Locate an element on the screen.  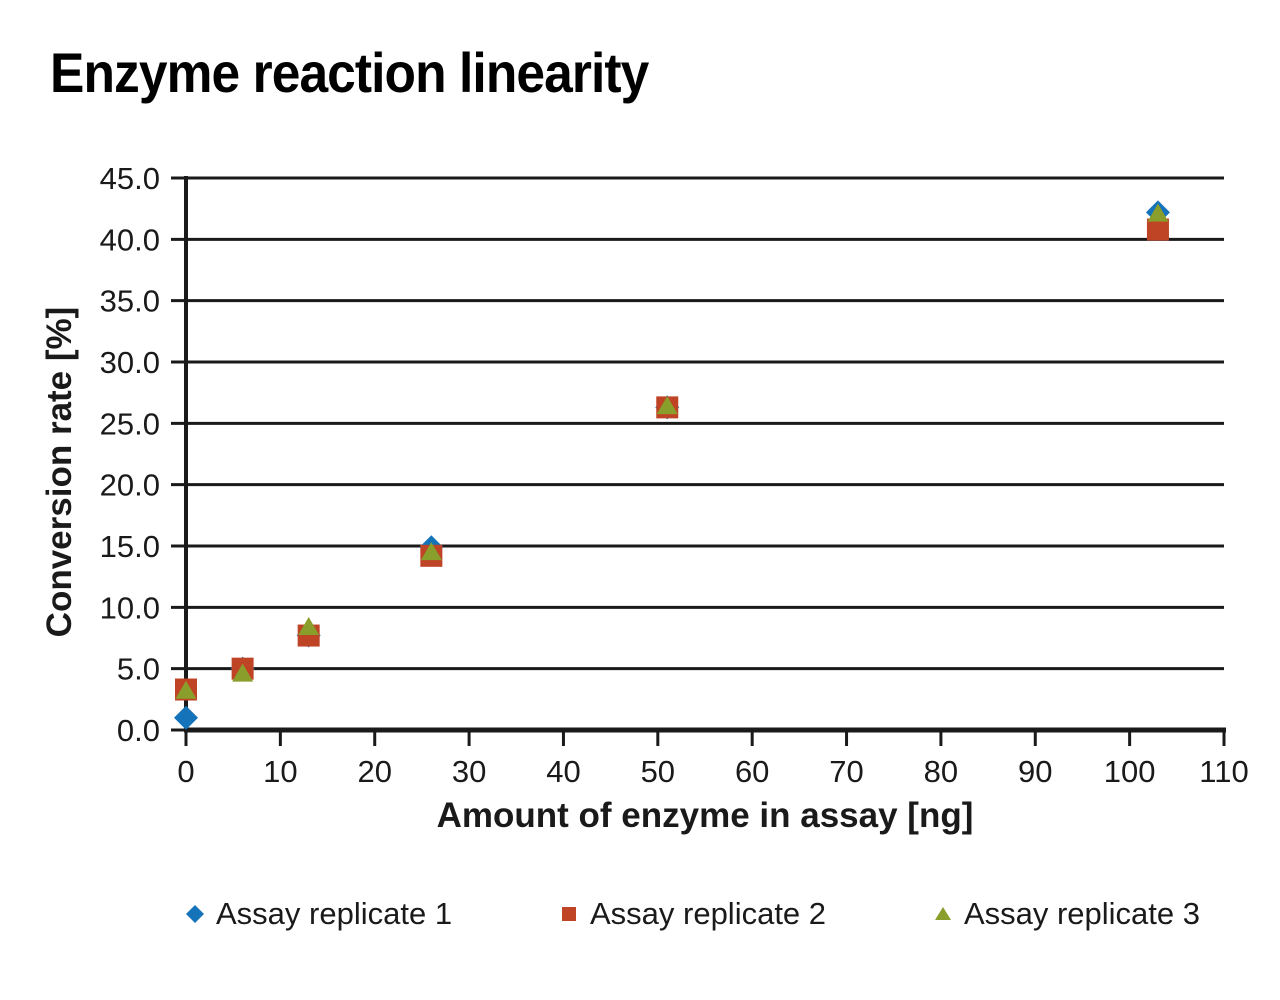
legend-item: Assay replicate 1 is located at coordinates (317, 914).